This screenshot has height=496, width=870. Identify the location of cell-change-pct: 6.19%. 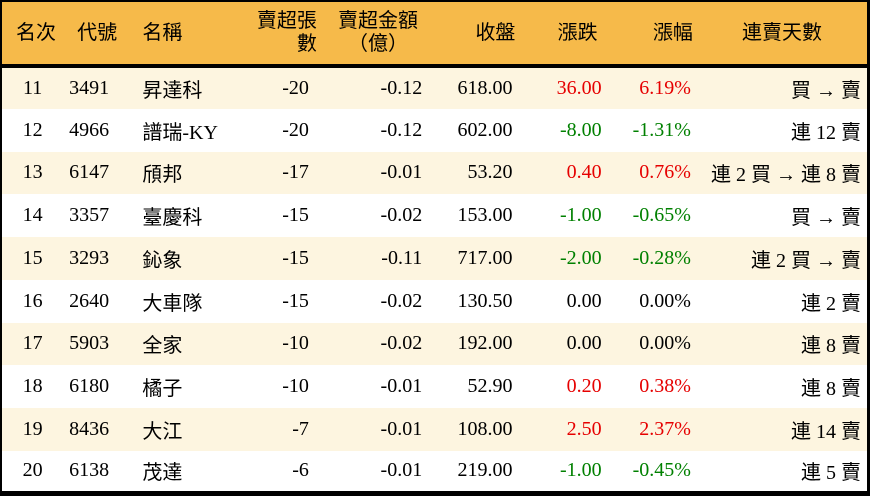
(665, 87).